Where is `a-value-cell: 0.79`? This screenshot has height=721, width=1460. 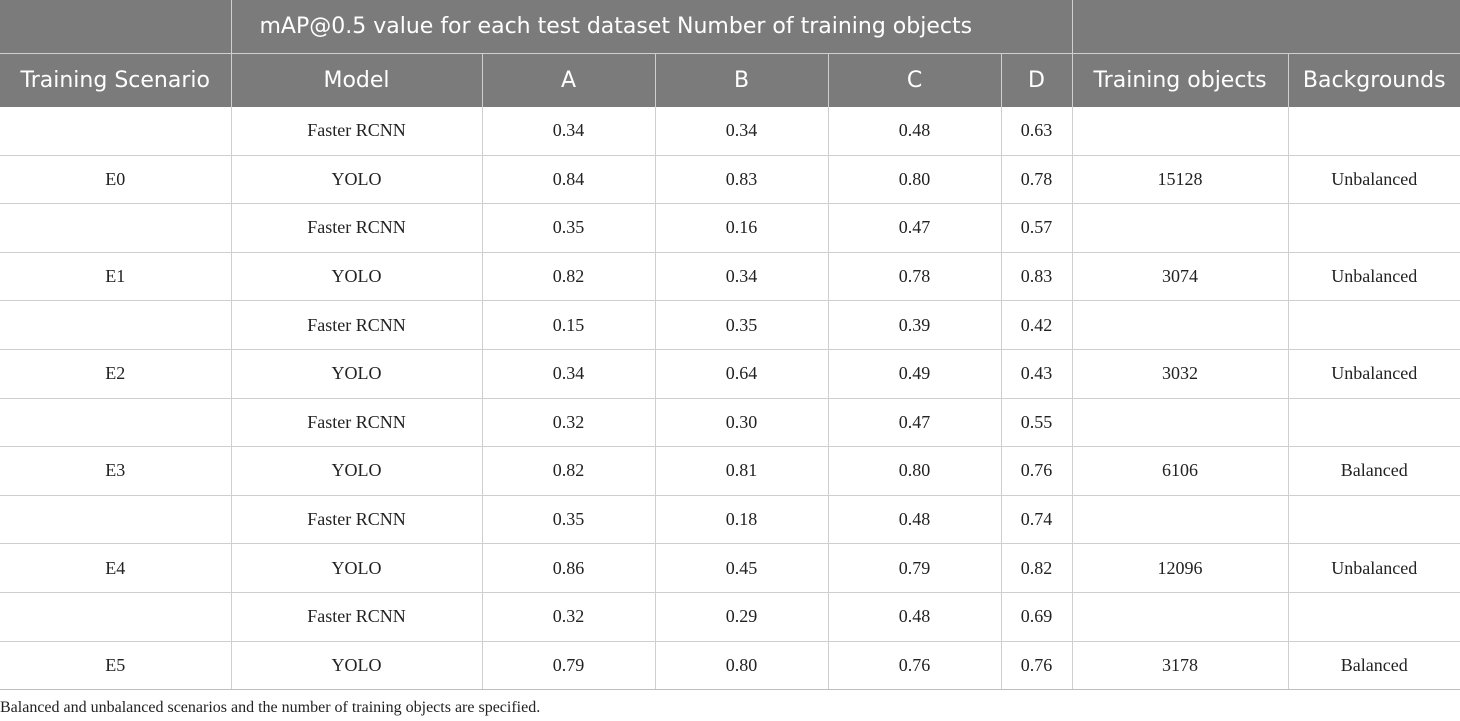
a-value-cell: 0.79 is located at coordinates (568, 666).